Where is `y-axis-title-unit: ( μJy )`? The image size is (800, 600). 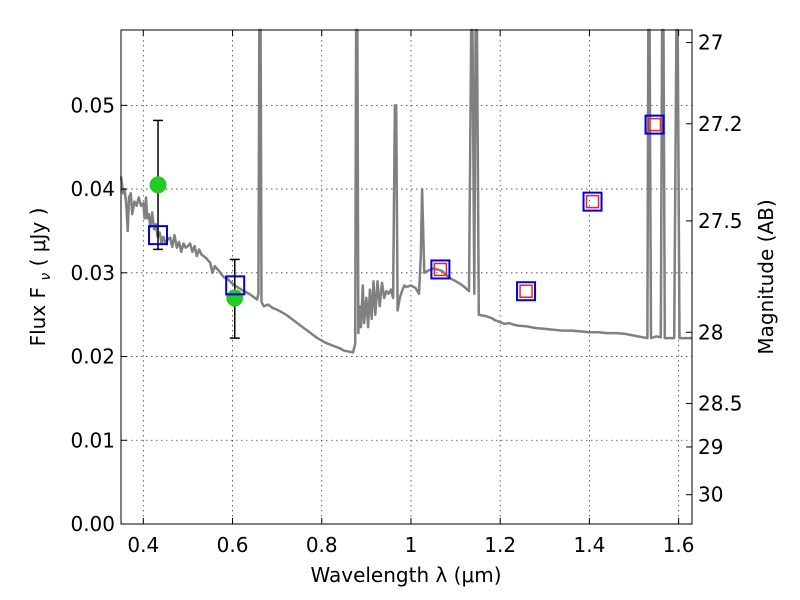
y-axis-title-unit: ( μJy ) is located at coordinates (38, 237).